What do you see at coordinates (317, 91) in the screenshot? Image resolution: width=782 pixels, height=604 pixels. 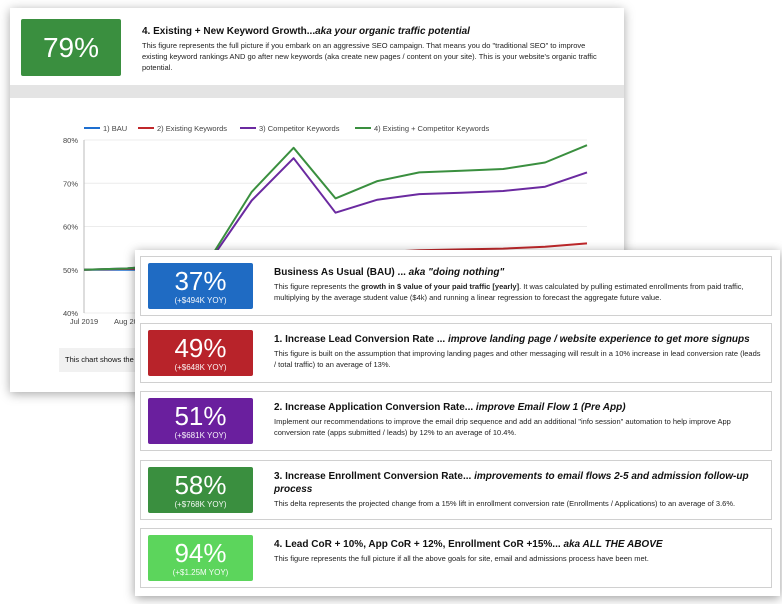 I see `divider-strip` at bounding box center [317, 91].